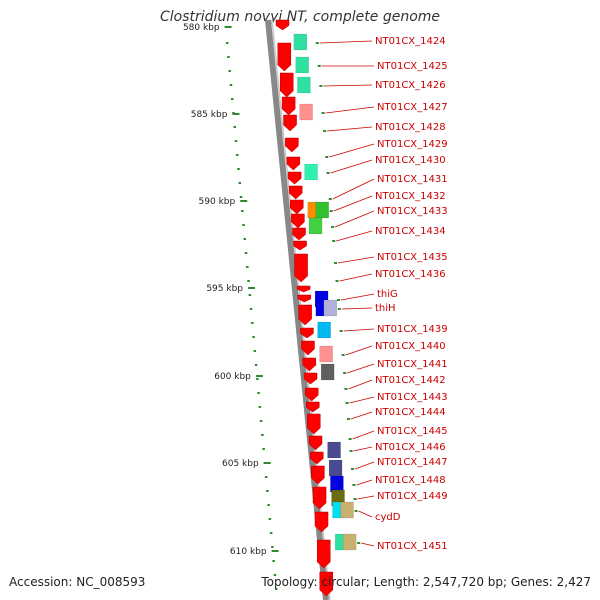  What do you see at coordinates (387, 294) in the screenshot?
I see `gene-label: thiG` at bounding box center [387, 294].